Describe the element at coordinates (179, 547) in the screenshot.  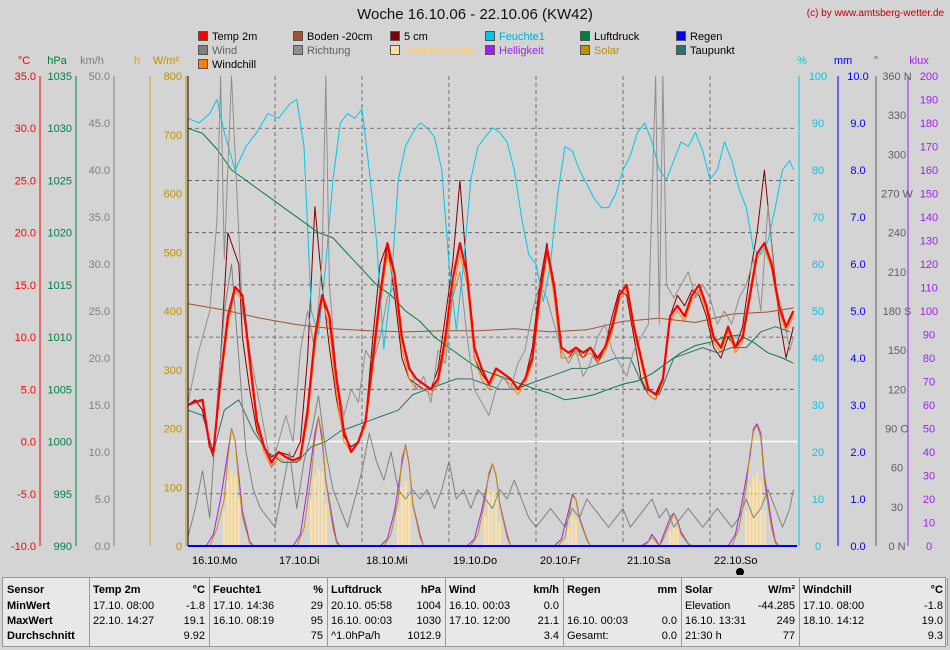
I see `tick-label-solar: 0` at that location.